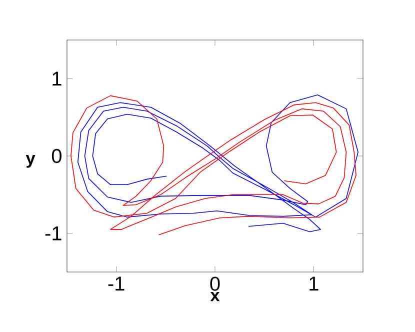 The width and height of the screenshot is (415, 332). Describe the element at coordinates (215, 297) in the screenshot. I see `x-axis-title: x` at that location.